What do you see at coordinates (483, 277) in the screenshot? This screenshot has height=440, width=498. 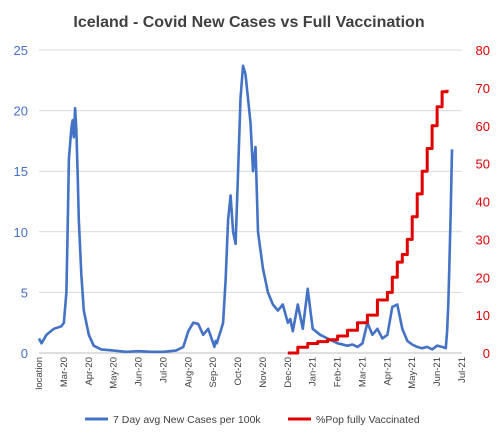 I see `right-tick-label: 20` at bounding box center [483, 277].